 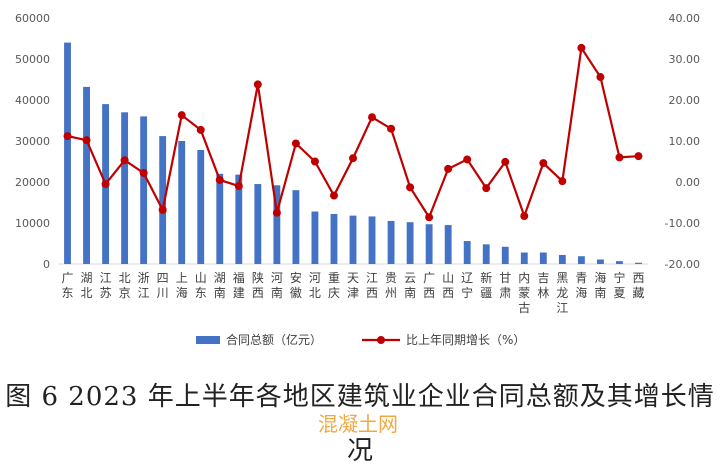 I want to click on growth-point-河北, so click(x=314, y=161).